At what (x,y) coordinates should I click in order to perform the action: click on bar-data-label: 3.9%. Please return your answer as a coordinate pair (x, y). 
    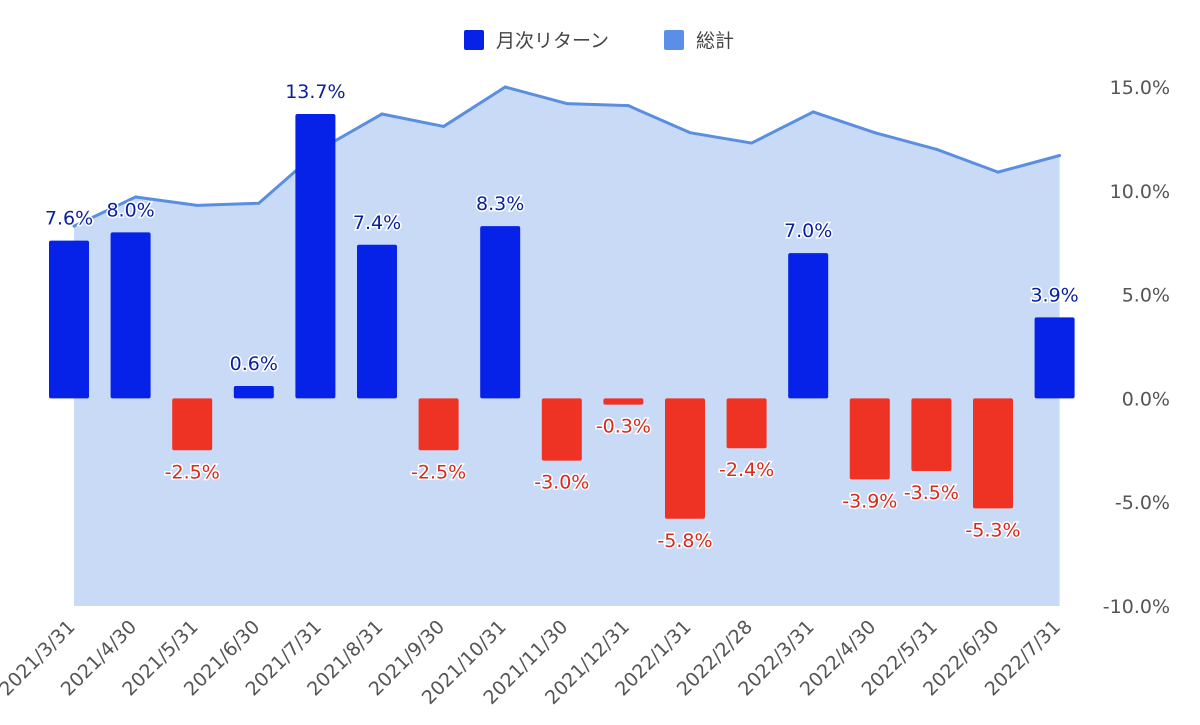
    Looking at the image, I should click on (1054, 295).